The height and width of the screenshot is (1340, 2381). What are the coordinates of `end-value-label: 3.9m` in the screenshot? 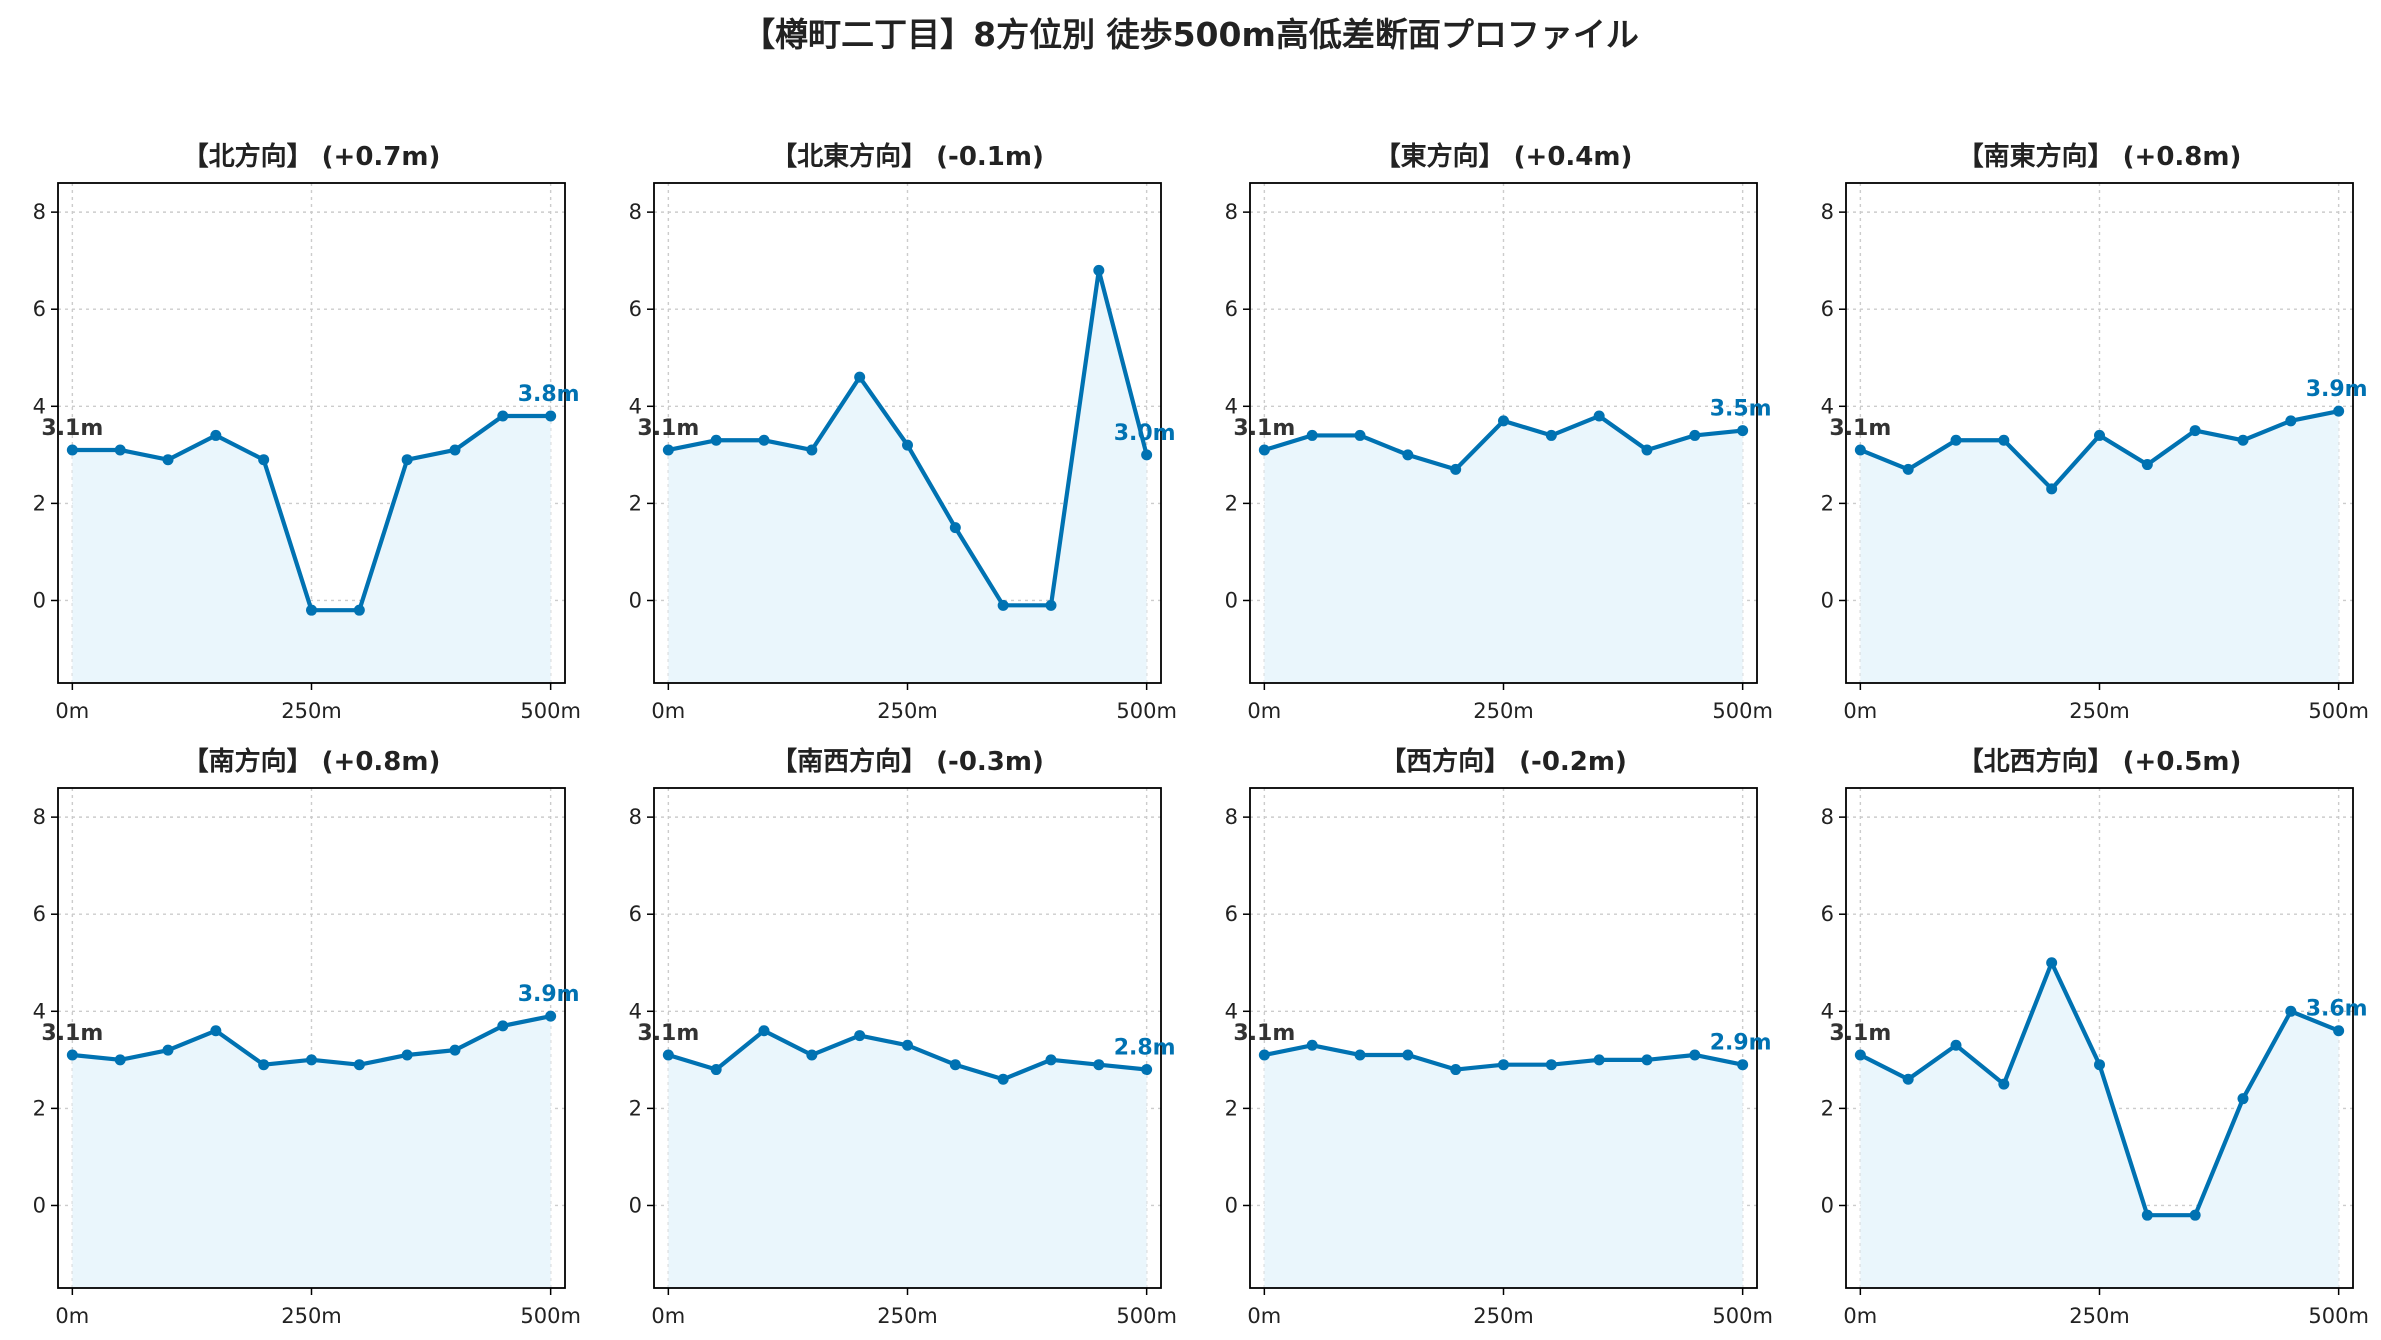 It's located at (2337, 389).